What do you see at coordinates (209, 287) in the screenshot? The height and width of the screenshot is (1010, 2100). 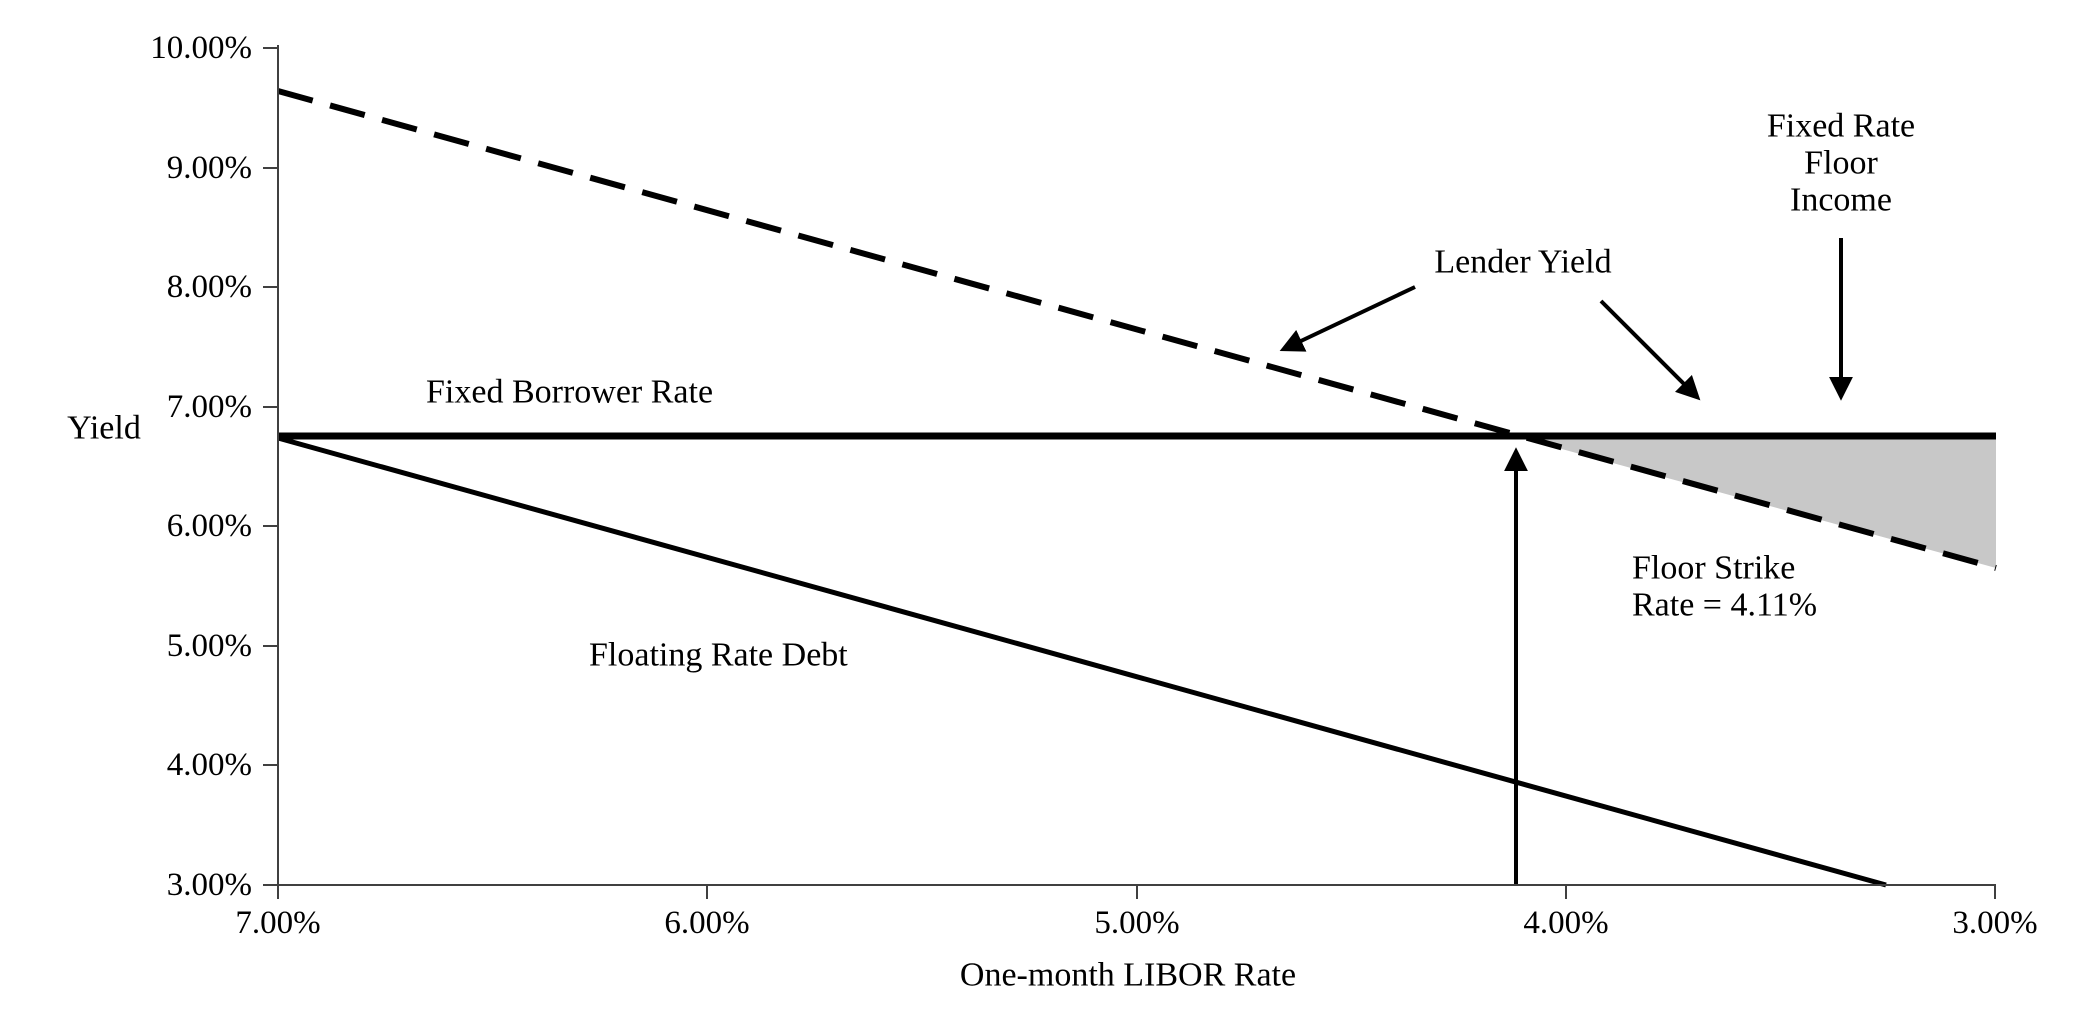 I see `y-tick-label: 8.00%` at bounding box center [209, 287].